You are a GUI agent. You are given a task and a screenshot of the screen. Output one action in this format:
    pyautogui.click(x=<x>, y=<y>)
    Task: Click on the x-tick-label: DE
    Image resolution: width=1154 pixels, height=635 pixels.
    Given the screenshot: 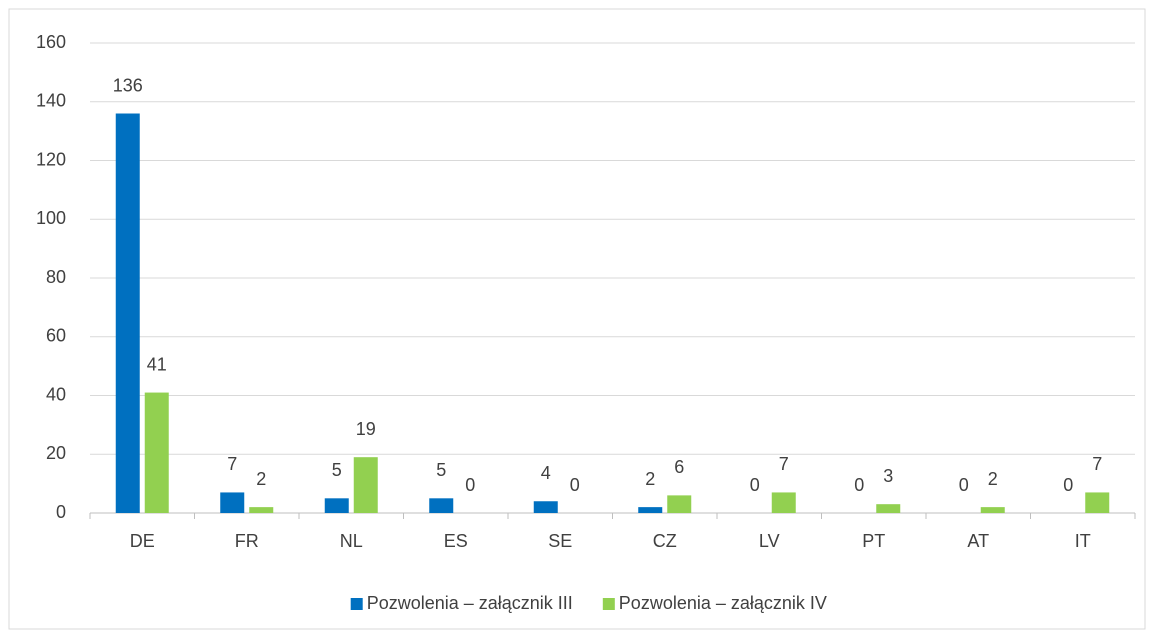 What is the action you would take?
    pyautogui.click(x=142, y=541)
    